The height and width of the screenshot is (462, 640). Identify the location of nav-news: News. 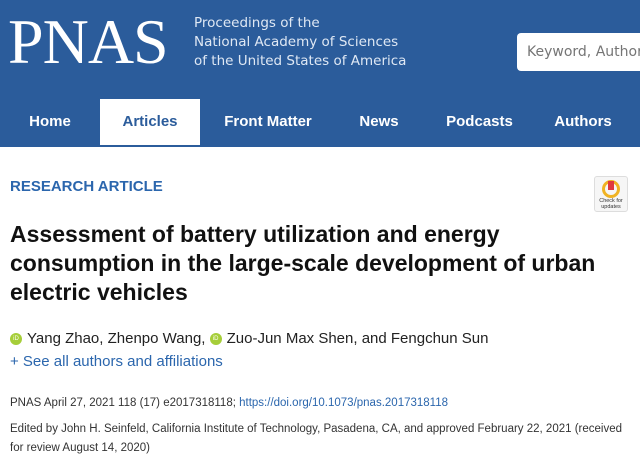
(379, 121).